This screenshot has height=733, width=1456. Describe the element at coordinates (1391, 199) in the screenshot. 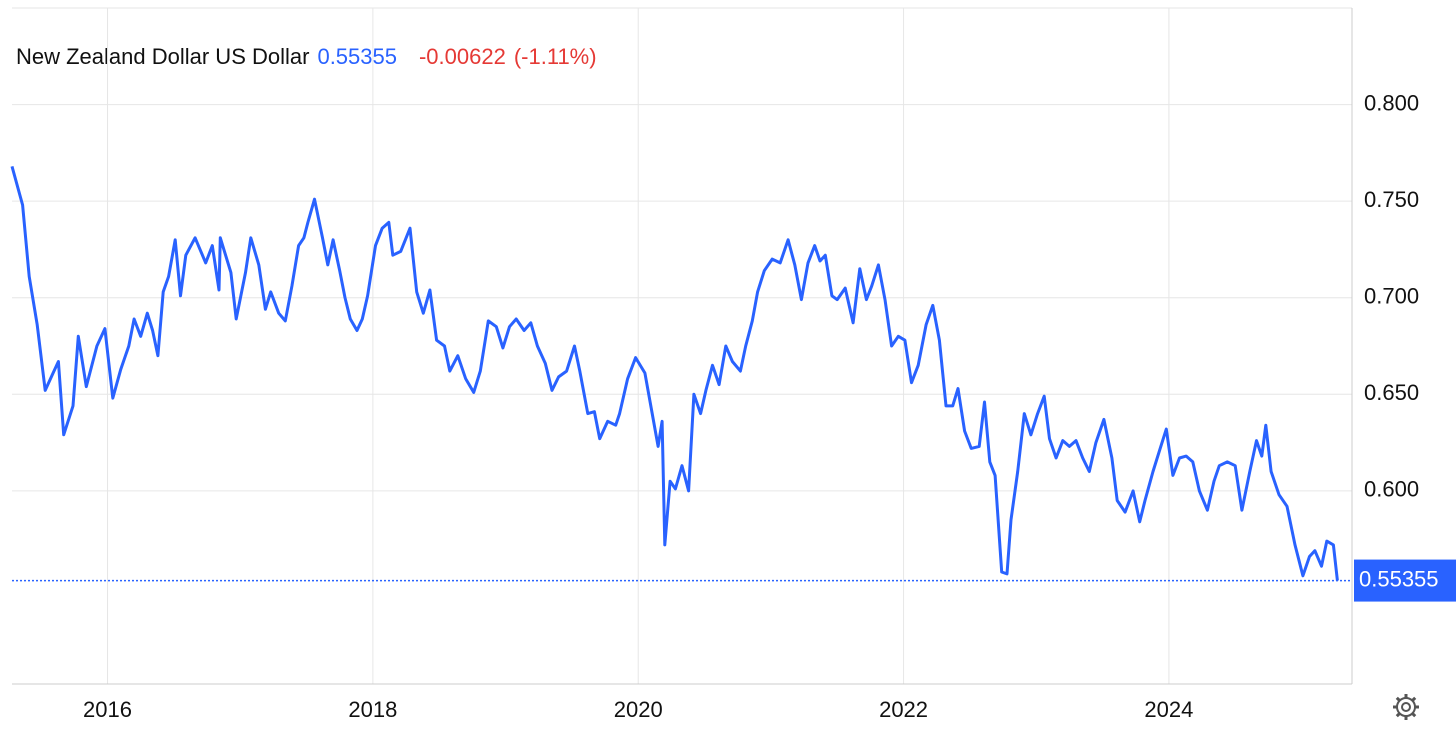

I see `y-tick-label: 0.750` at that location.